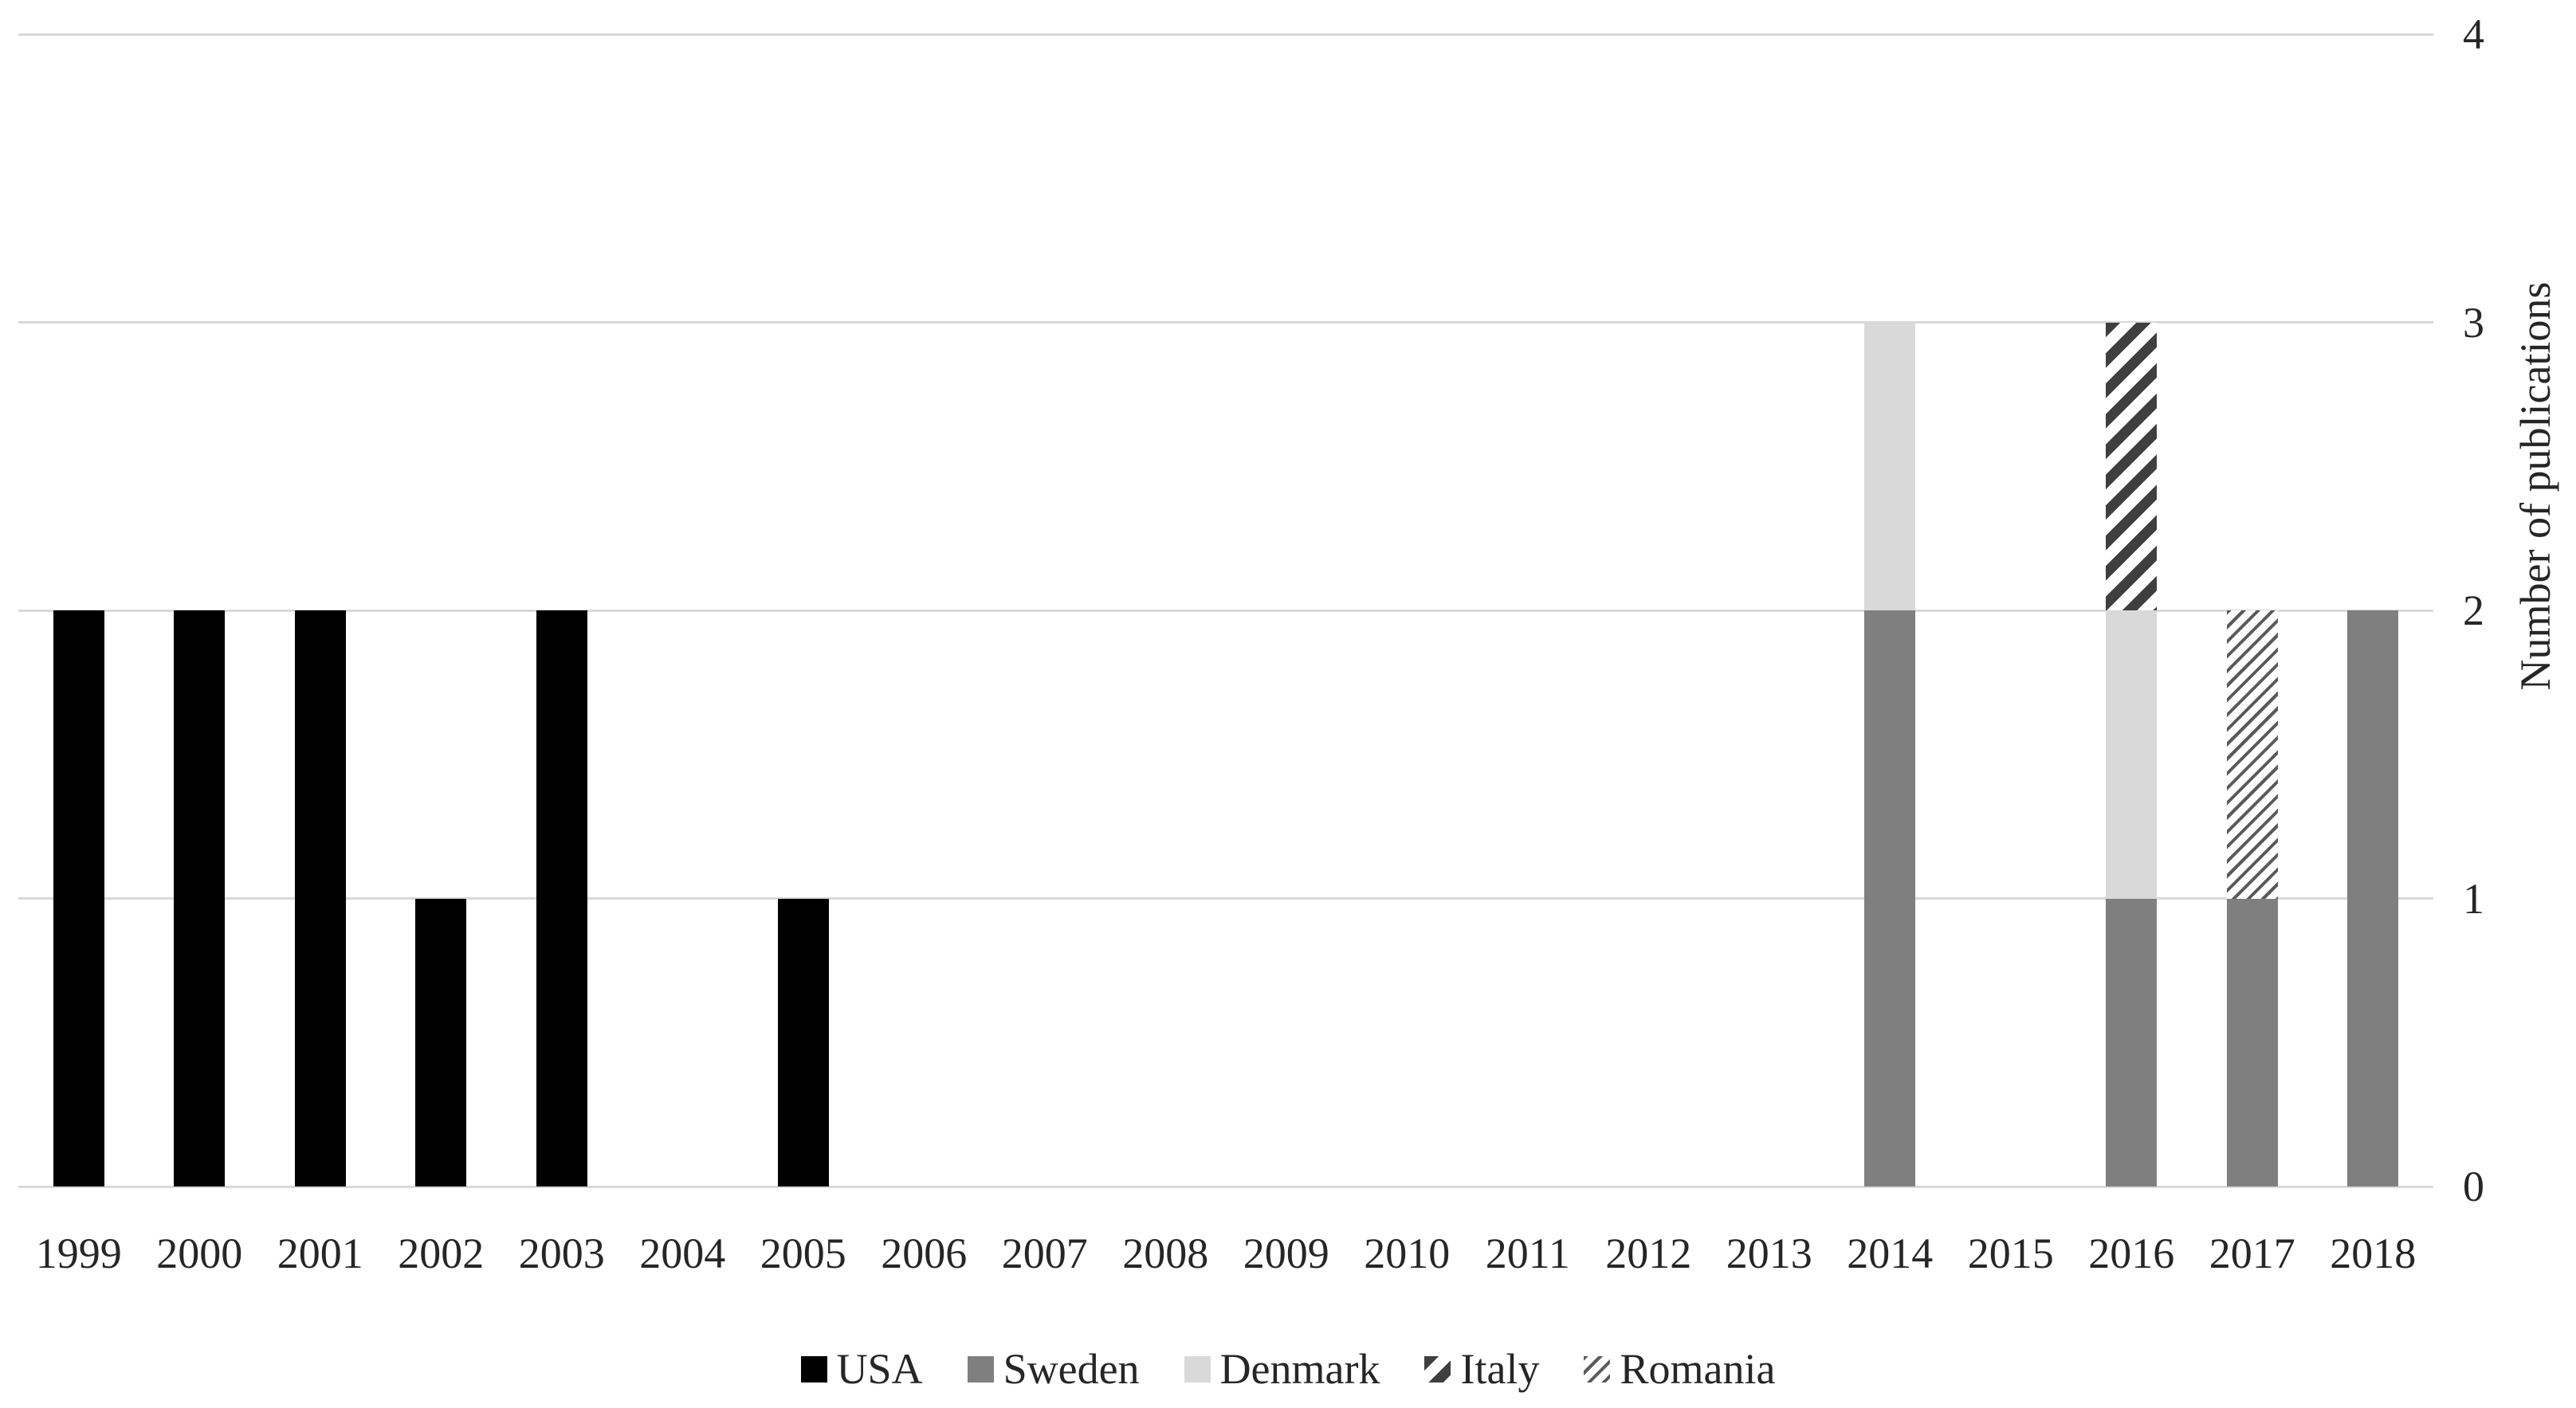 This screenshot has width=2576, height=1408. I want to click on x-tick-label-2007: 2007, so click(1044, 1253).